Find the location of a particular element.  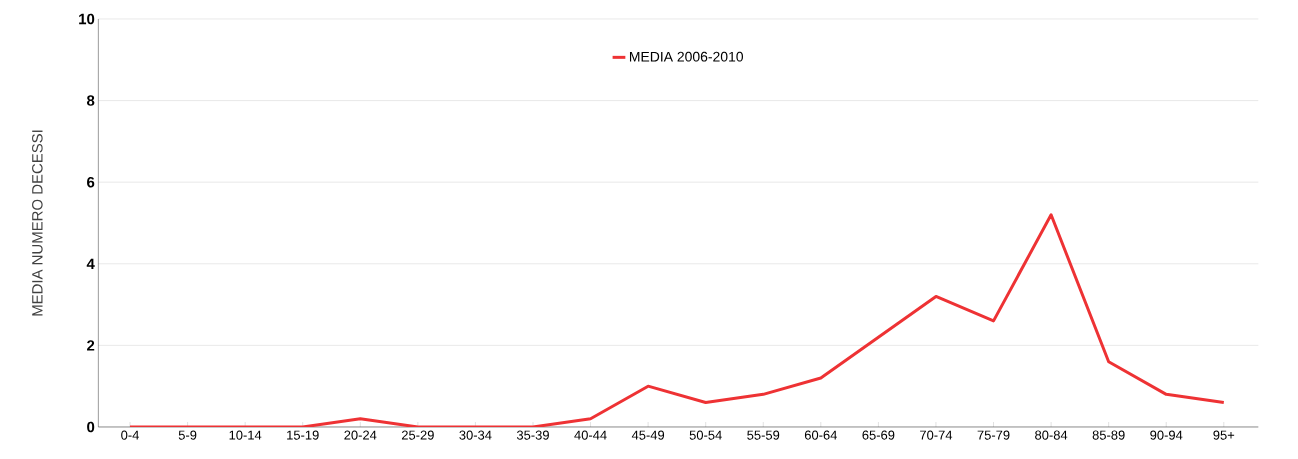

x-tick-label: 70-74 is located at coordinates (936, 435).